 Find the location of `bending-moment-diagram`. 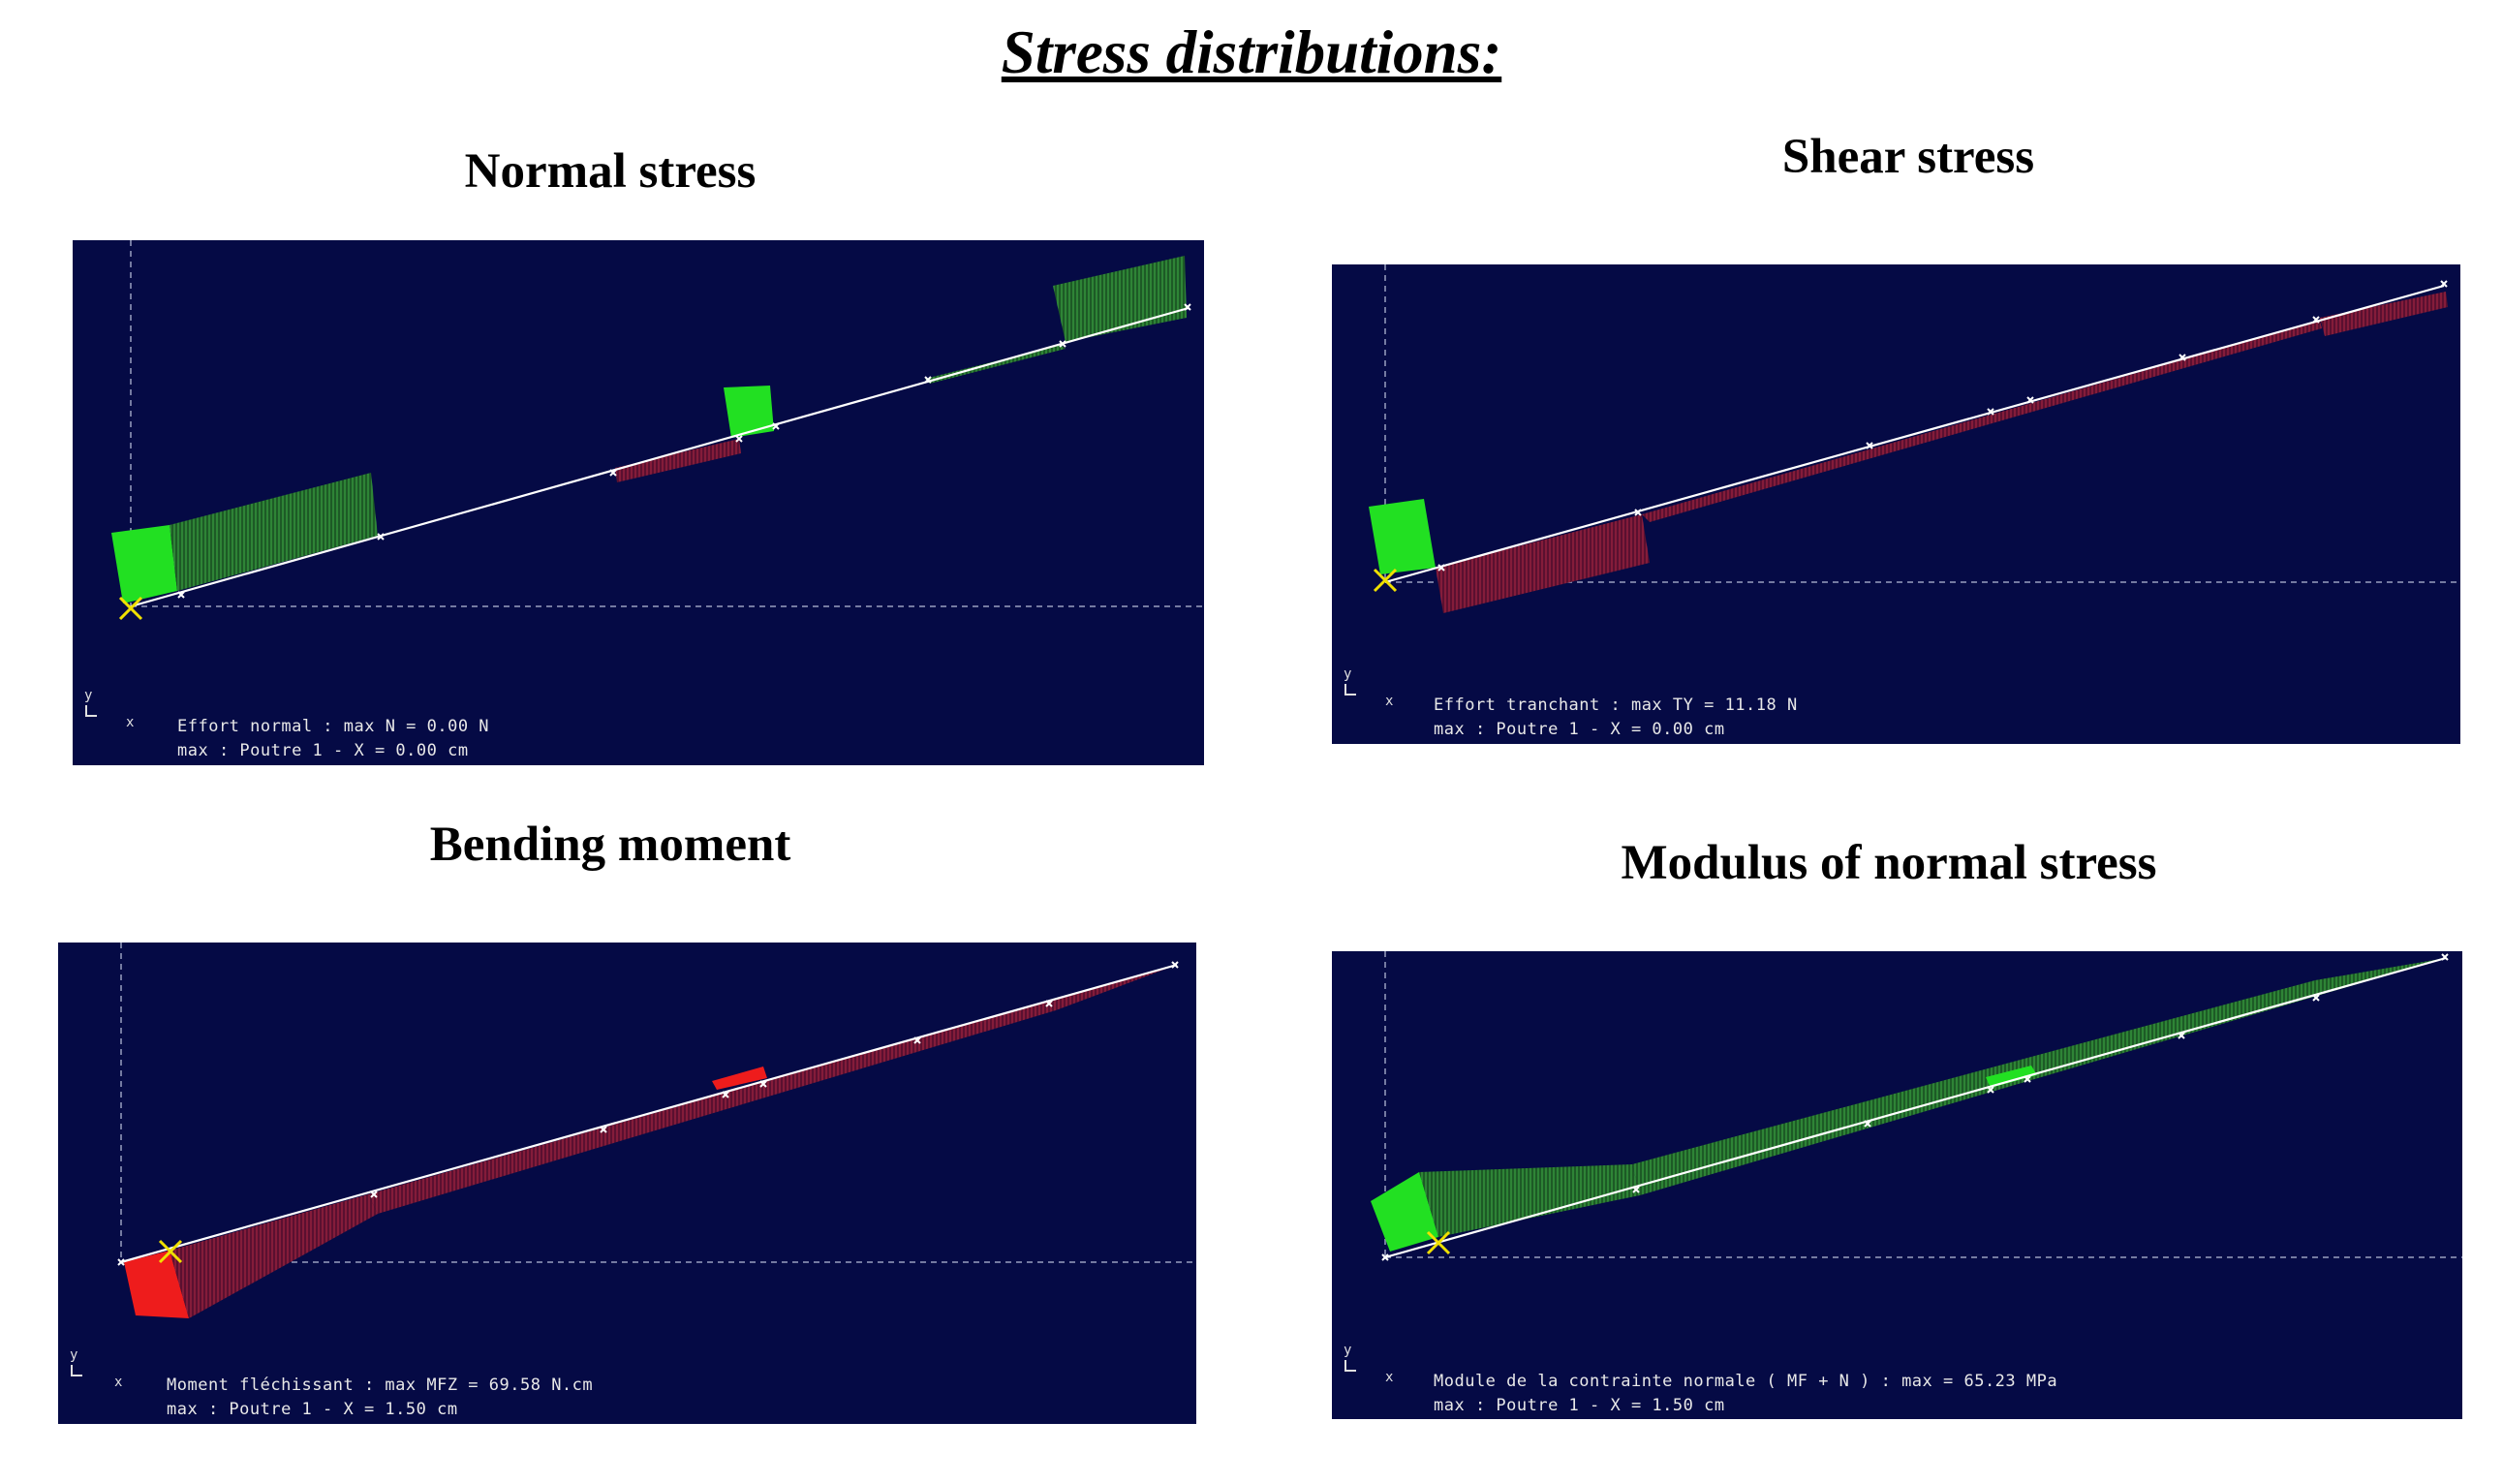

bending-moment-diagram is located at coordinates (656, 1130).